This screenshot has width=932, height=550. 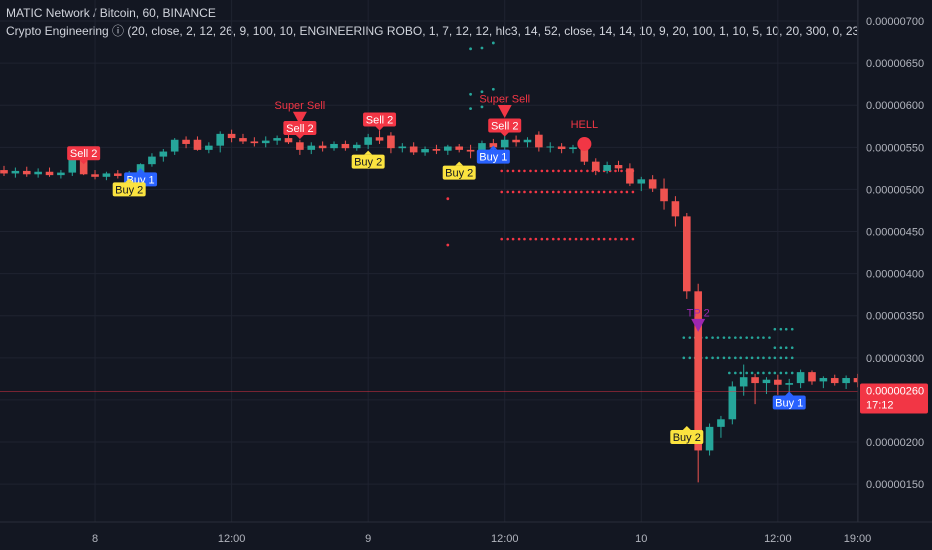 I want to click on y-tick-label: 0.00000550, so click(x=895, y=148).